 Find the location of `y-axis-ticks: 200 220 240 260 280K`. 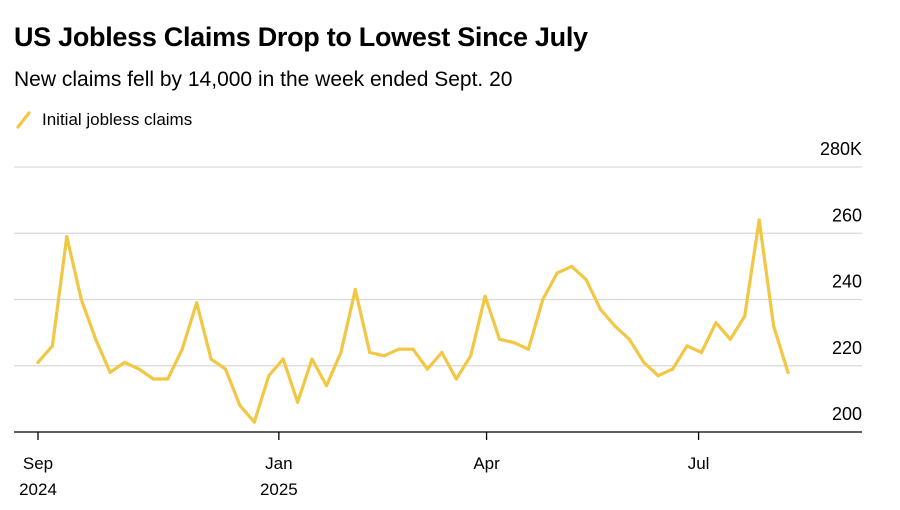

y-axis-ticks: 200 220 240 260 280K is located at coordinates (841, 281).